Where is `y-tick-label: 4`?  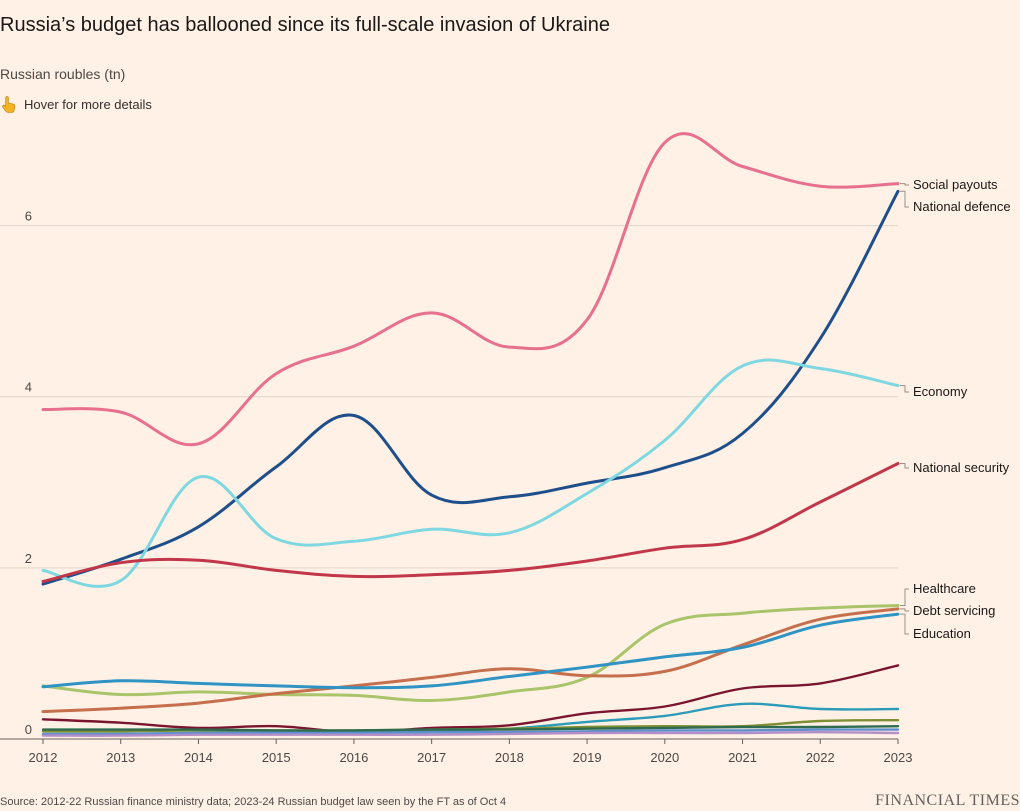
y-tick-label: 4 is located at coordinates (28, 387).